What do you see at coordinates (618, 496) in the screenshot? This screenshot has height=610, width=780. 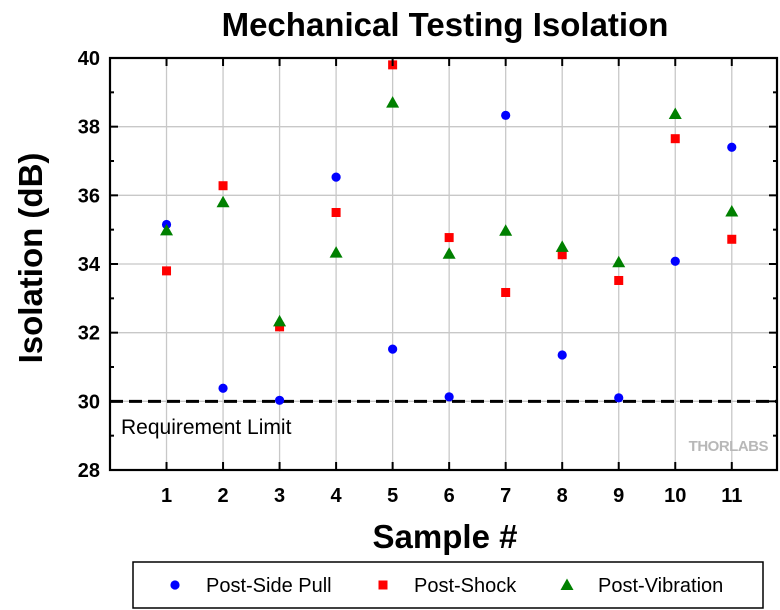 I see `x-tick-label: 9` at bounding box center [618, 496].